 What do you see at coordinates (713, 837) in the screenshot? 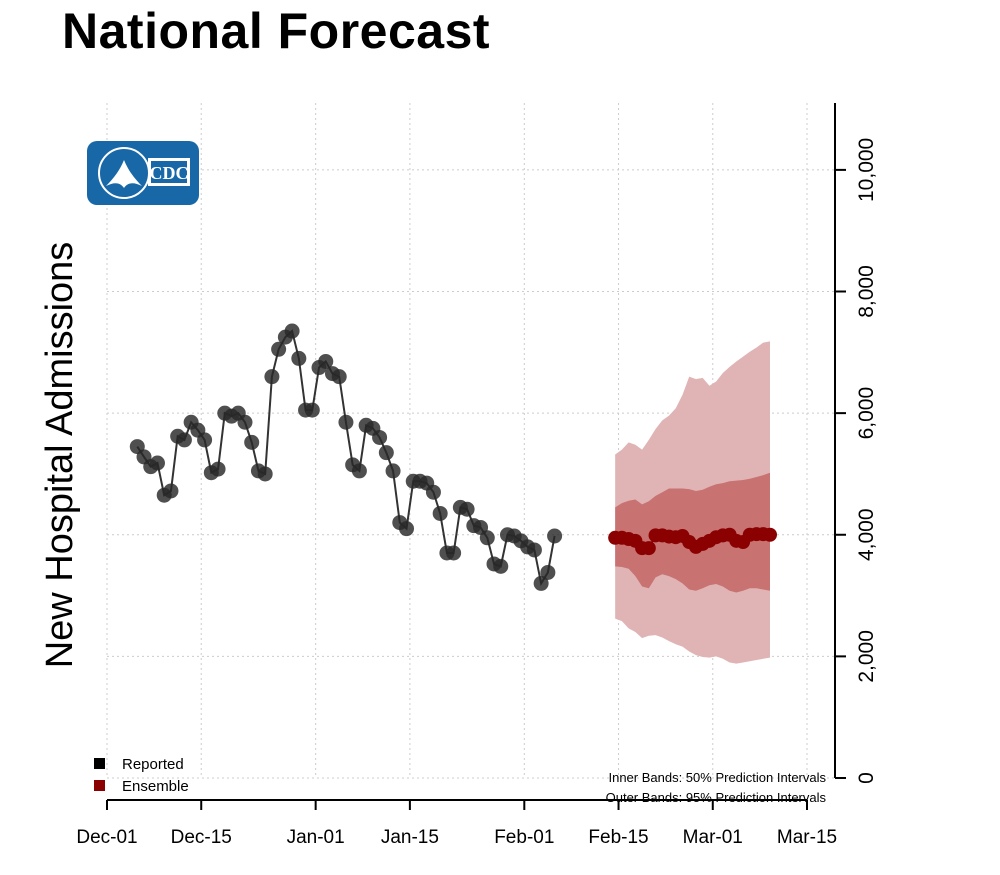
I see `x-tick-label: Mar-01` at bounding box center [713, 837].